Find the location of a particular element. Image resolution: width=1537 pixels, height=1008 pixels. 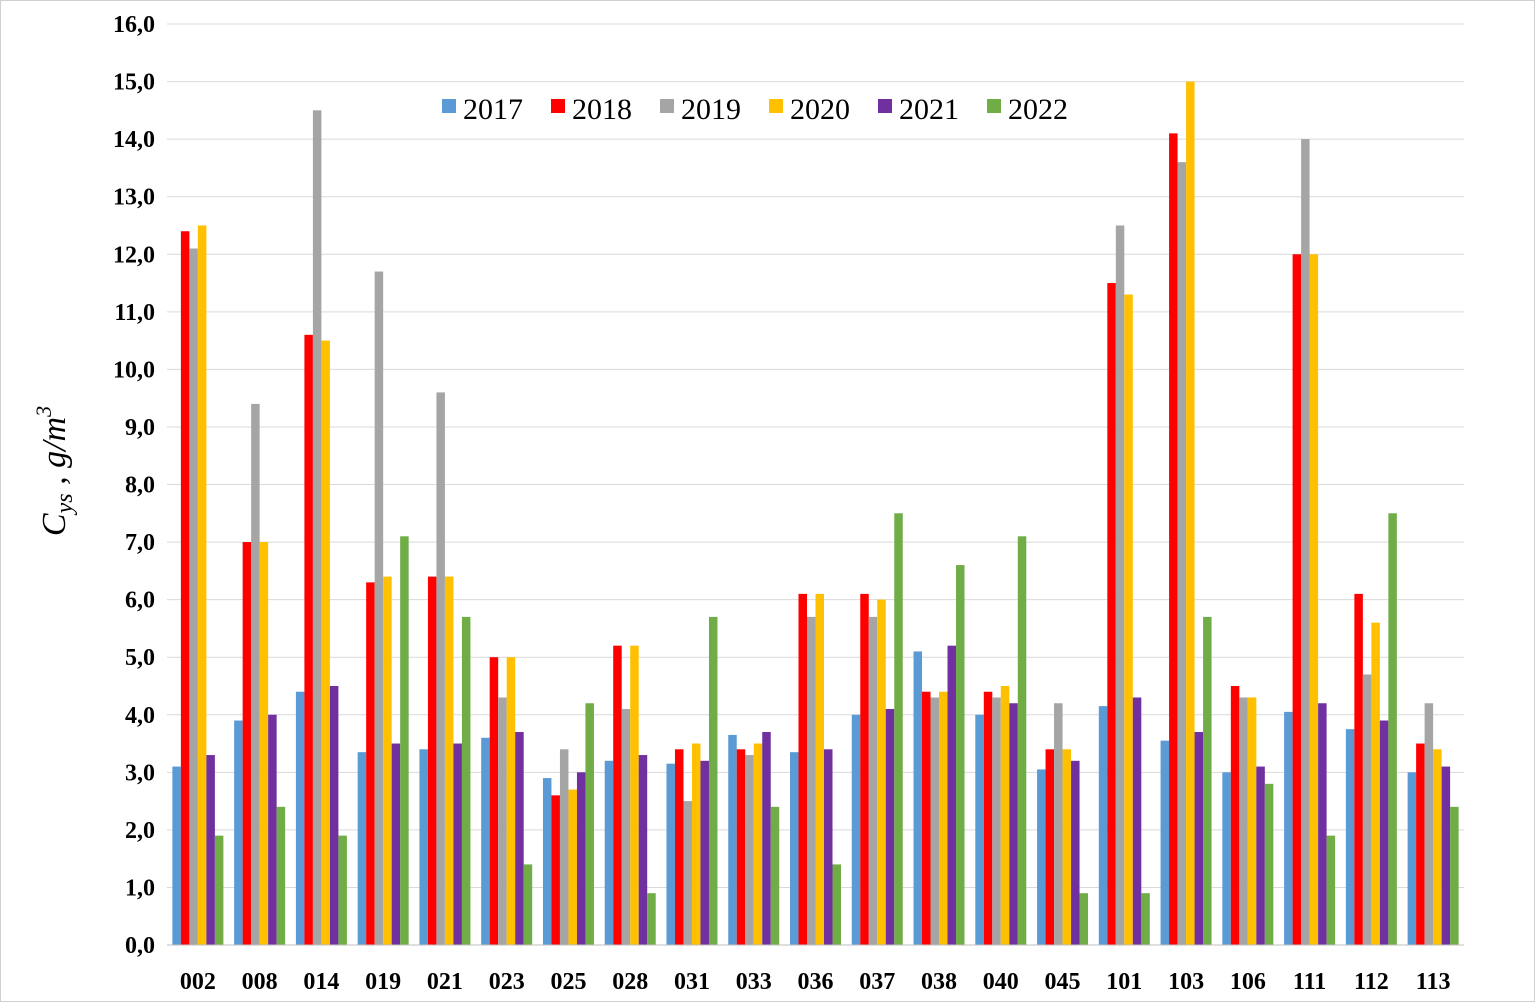

y-axis-label: Cys , g/m3 is located at coordinates (54, 471).